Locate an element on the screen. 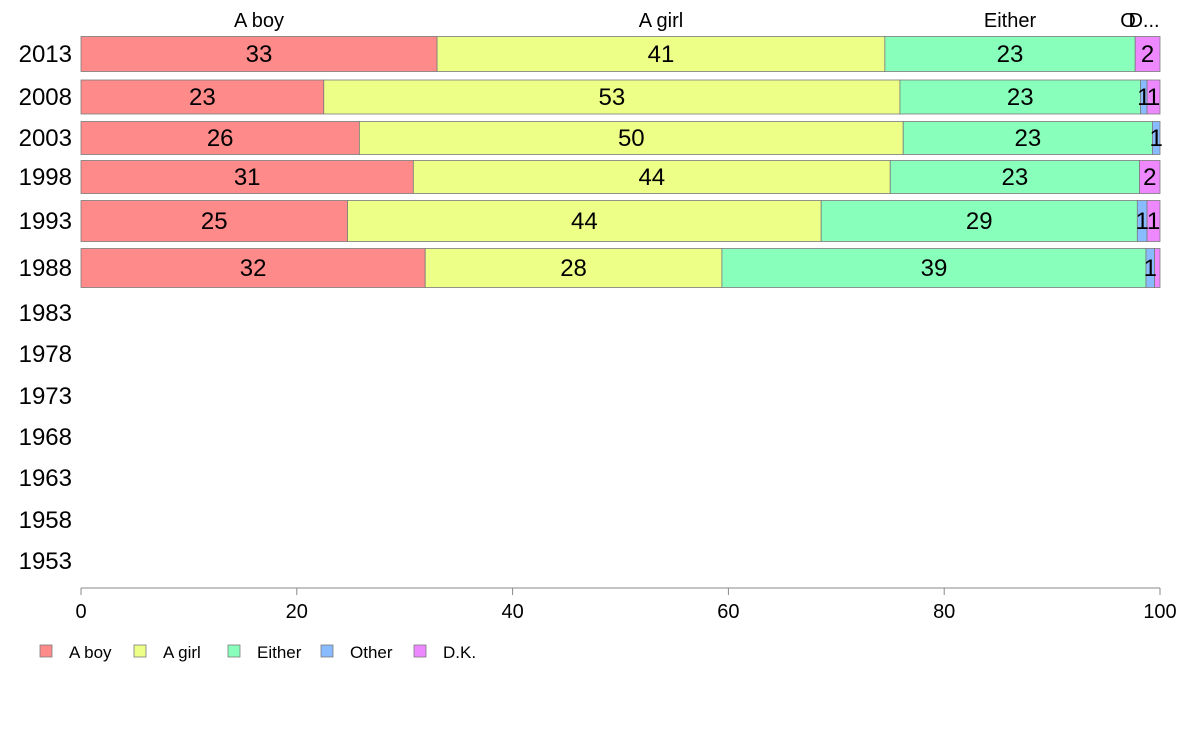 The height and width of the screenshot is (736, 1188). bar-value-label: 26 is located at coordinates (220, 138).